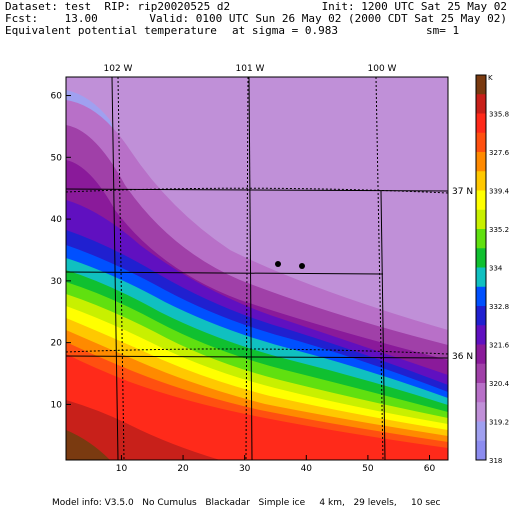 This screenshot has width=512, height=512. Describe the element at coordinates (495, 461) in the screenshot. I see `legend-label: 318` at that location.